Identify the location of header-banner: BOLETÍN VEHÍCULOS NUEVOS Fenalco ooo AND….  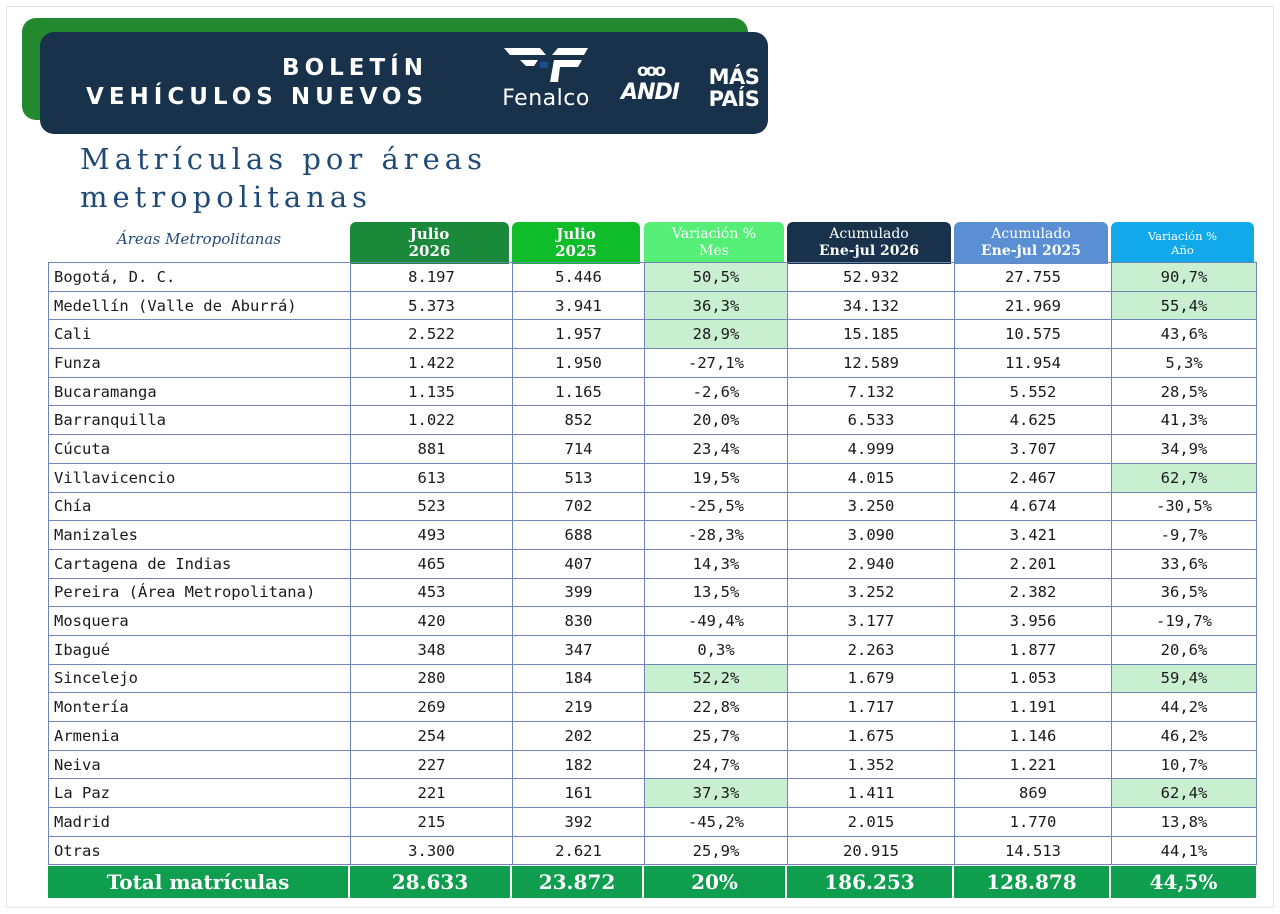
(404, 83).